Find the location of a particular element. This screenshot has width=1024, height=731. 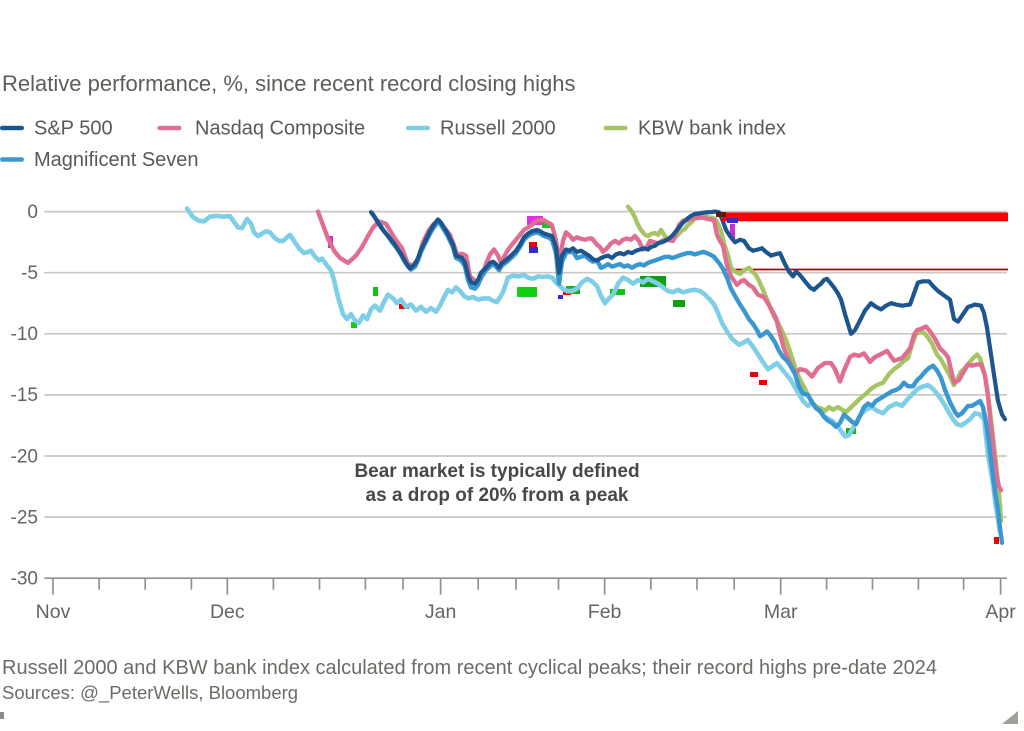

svg-text: -30 is located at coordinates (24, 579).